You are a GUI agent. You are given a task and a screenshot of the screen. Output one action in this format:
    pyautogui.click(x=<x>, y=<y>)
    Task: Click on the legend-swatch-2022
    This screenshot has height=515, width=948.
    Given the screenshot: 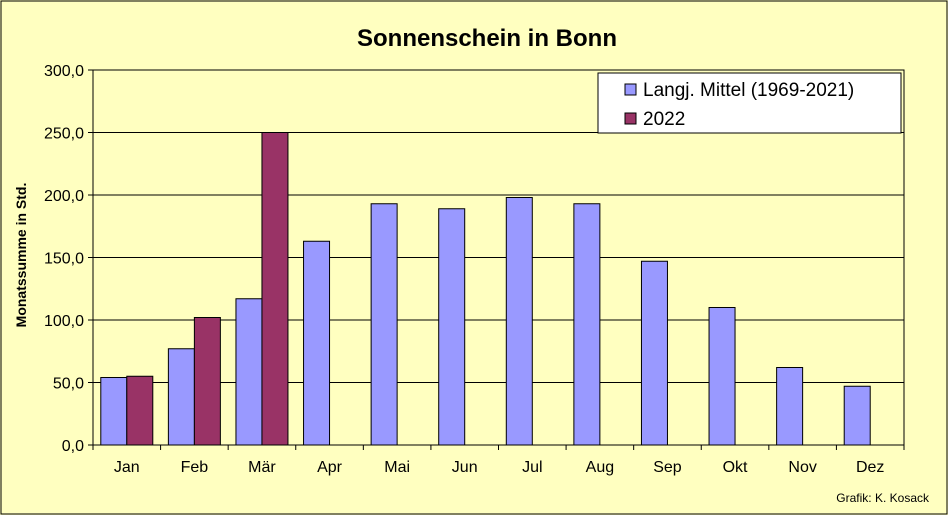 What is the action you would take?
    pyautogui.click(x=630, y=118)
    